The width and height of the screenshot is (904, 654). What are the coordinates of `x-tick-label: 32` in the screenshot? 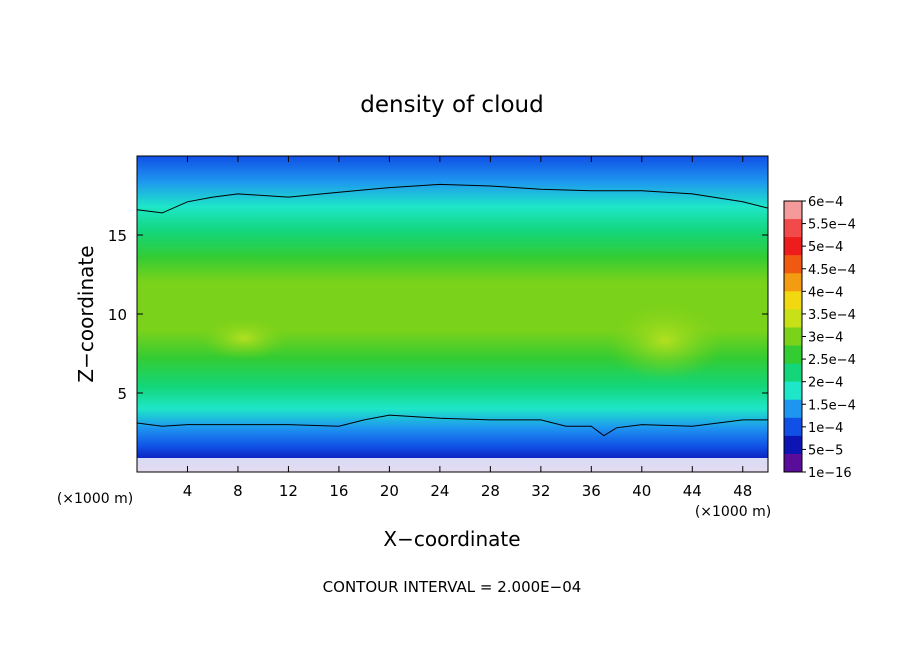 It's located at (540, 491).